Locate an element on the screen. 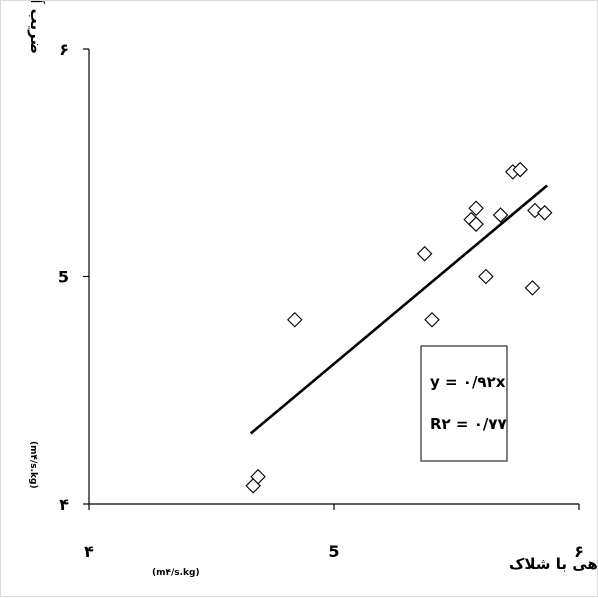  y-tick-label: ۶ is located at coordinates (64, 49).